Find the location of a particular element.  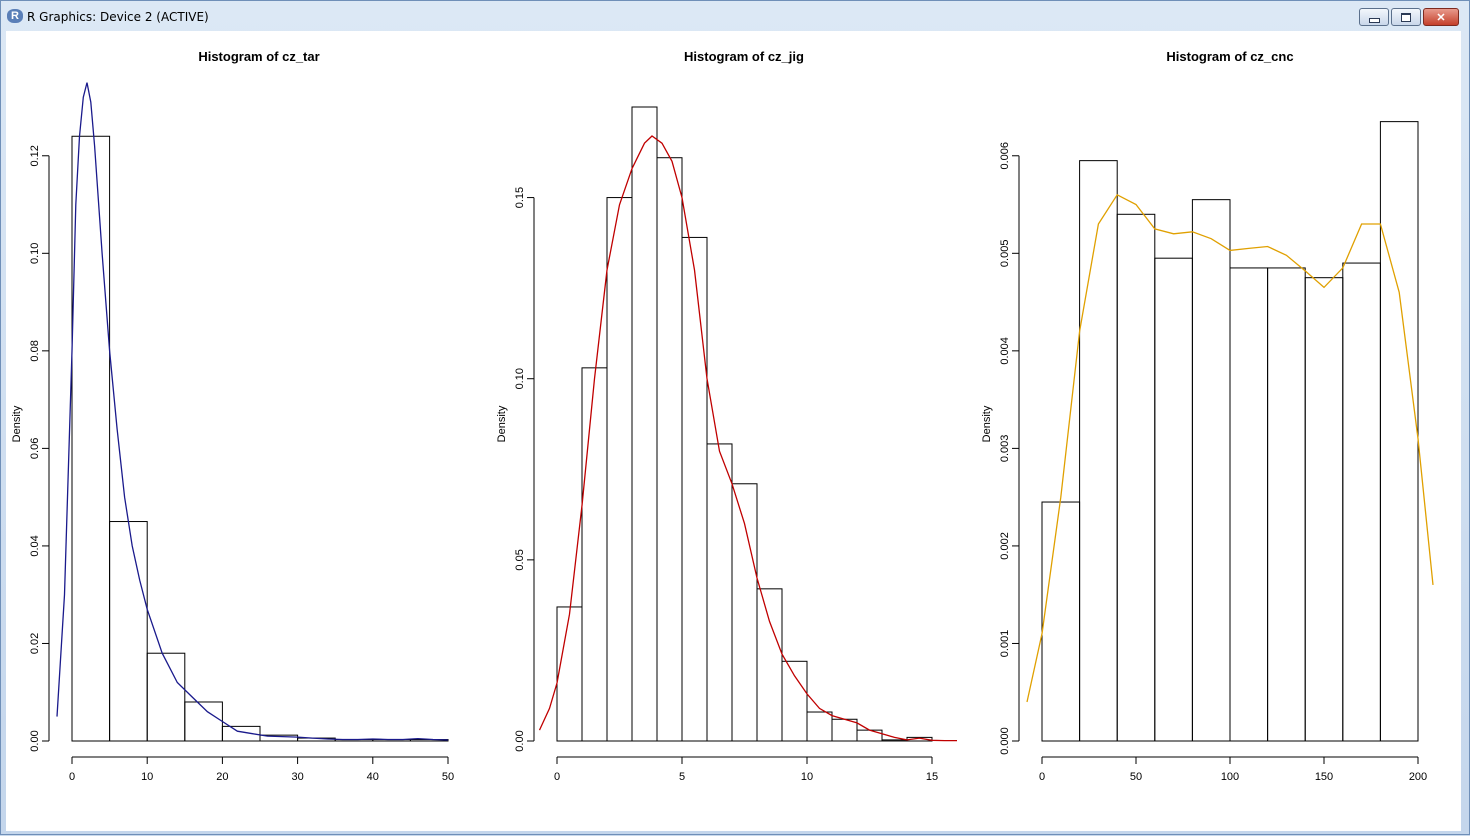

maximize-button is located at coordinates (1406, 17).